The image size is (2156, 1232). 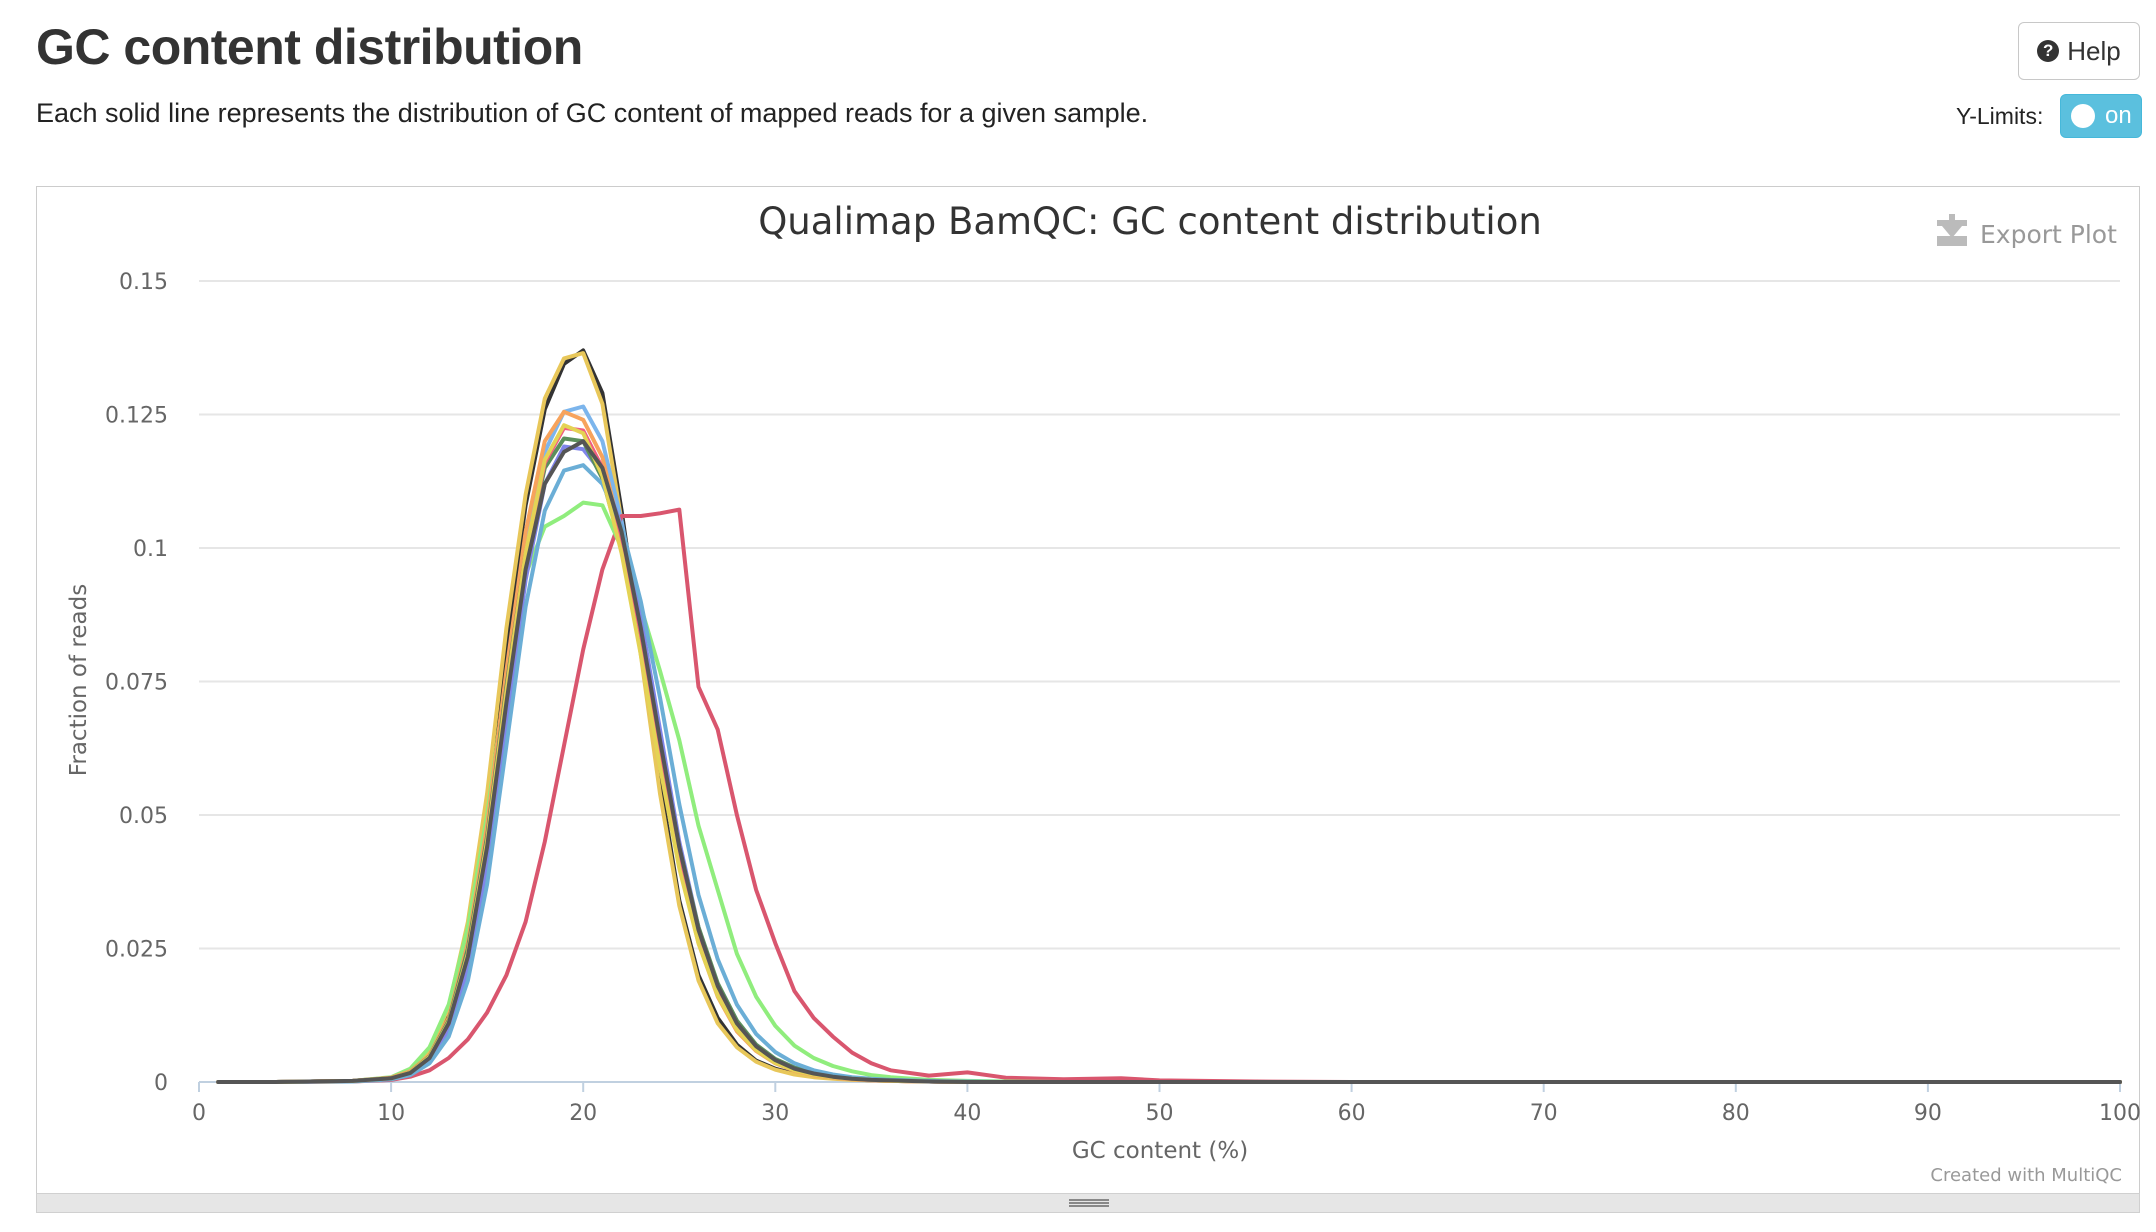 What do you see at coordinates (391, 1113) in the screenshot?
I see `x-tick-label: 10` at bounding box center [391, 1113].